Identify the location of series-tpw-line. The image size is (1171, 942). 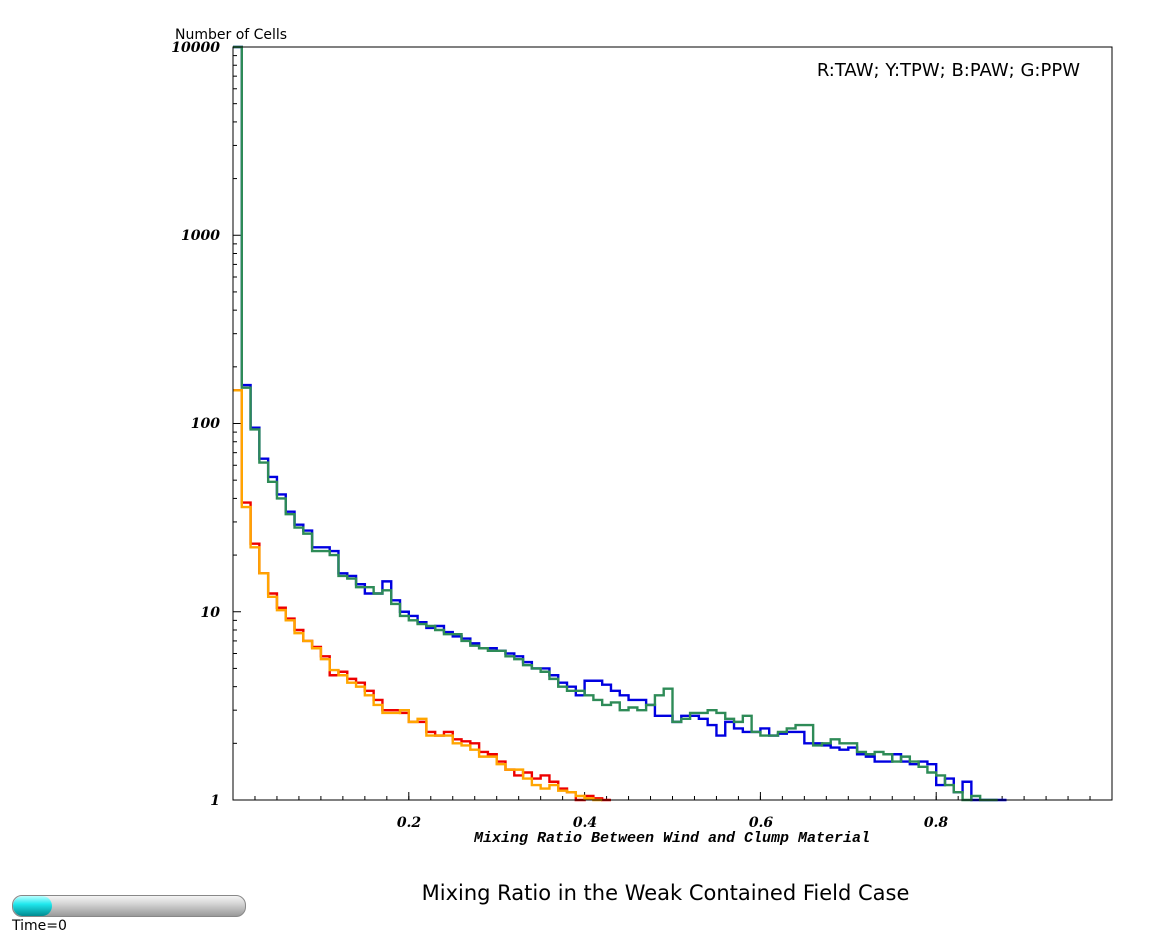
(418, 595).